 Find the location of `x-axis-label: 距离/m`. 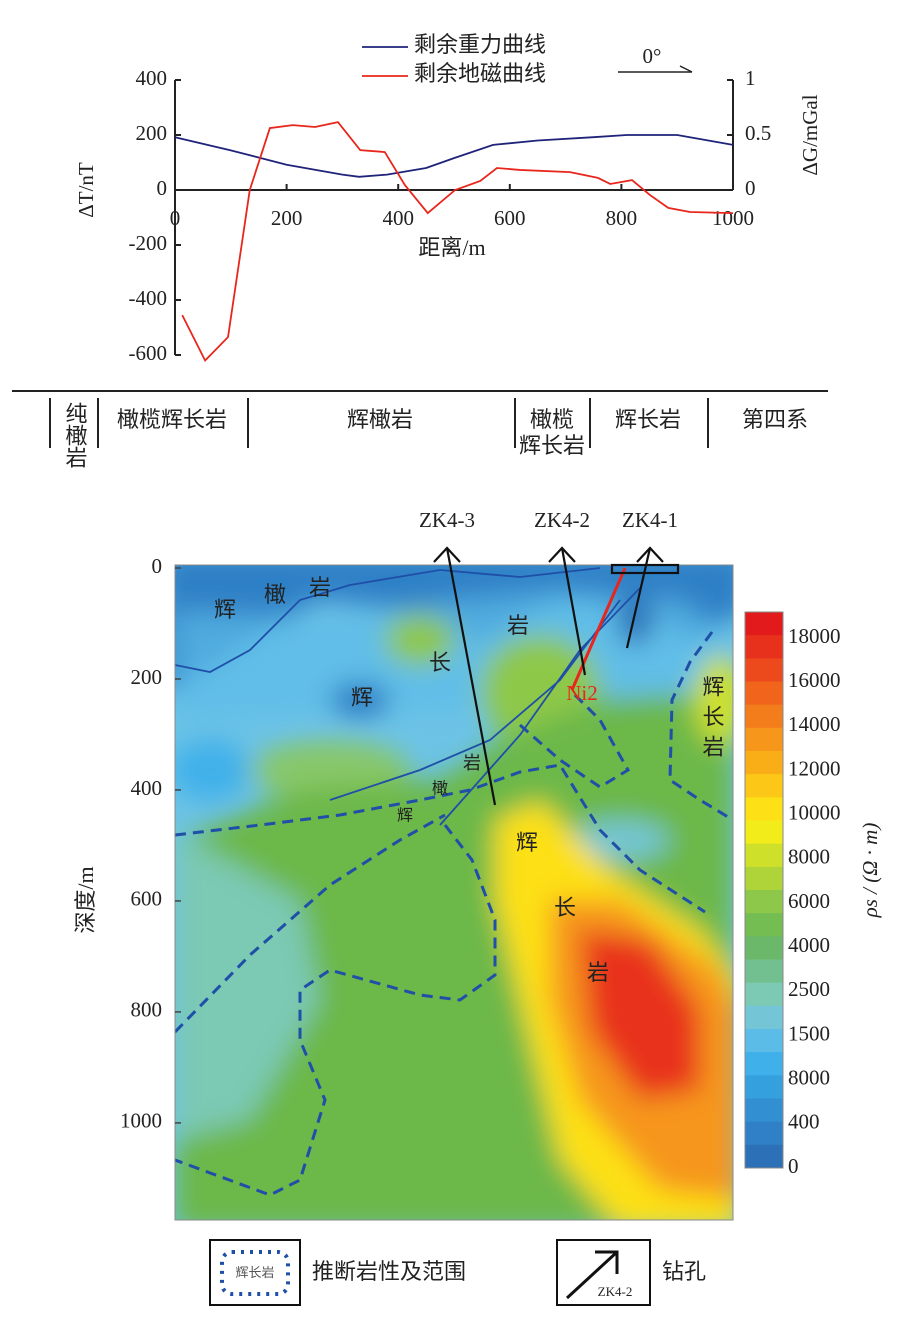

x-axis-label: 距离/m is located at coordinates (451, 247).